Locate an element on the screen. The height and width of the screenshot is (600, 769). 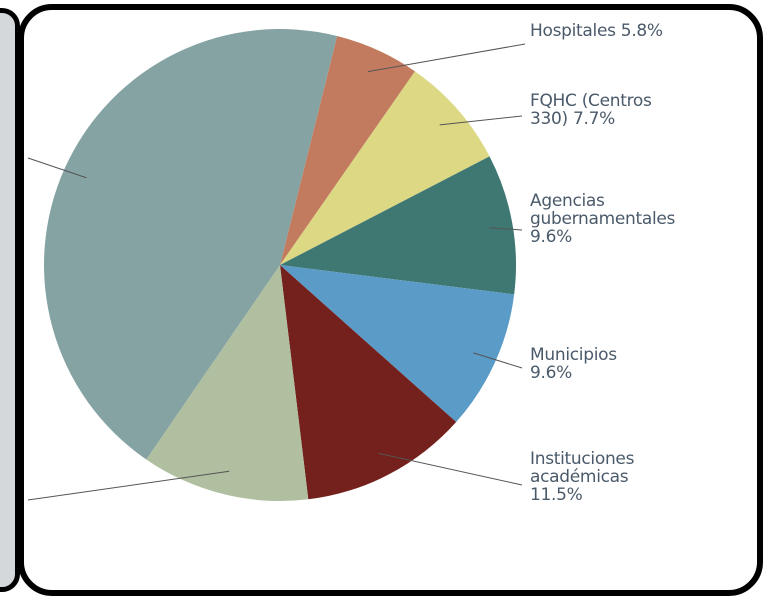
slice-label: FQHC (Centros 330) 7.7% is located at coordinates (610, 110).